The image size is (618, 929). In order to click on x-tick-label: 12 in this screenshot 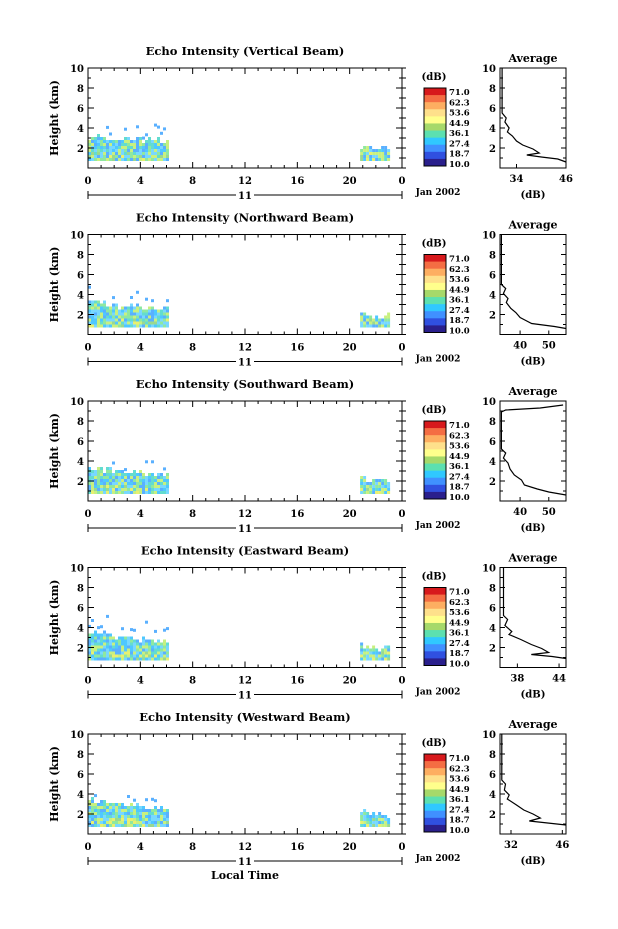, I will do `click(245, 514)`.